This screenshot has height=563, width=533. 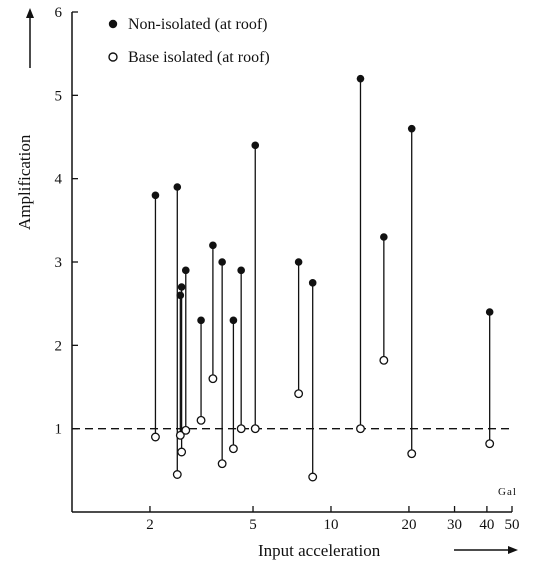 I want to click on y-tick-label: 5, so click(x=59, y=96).